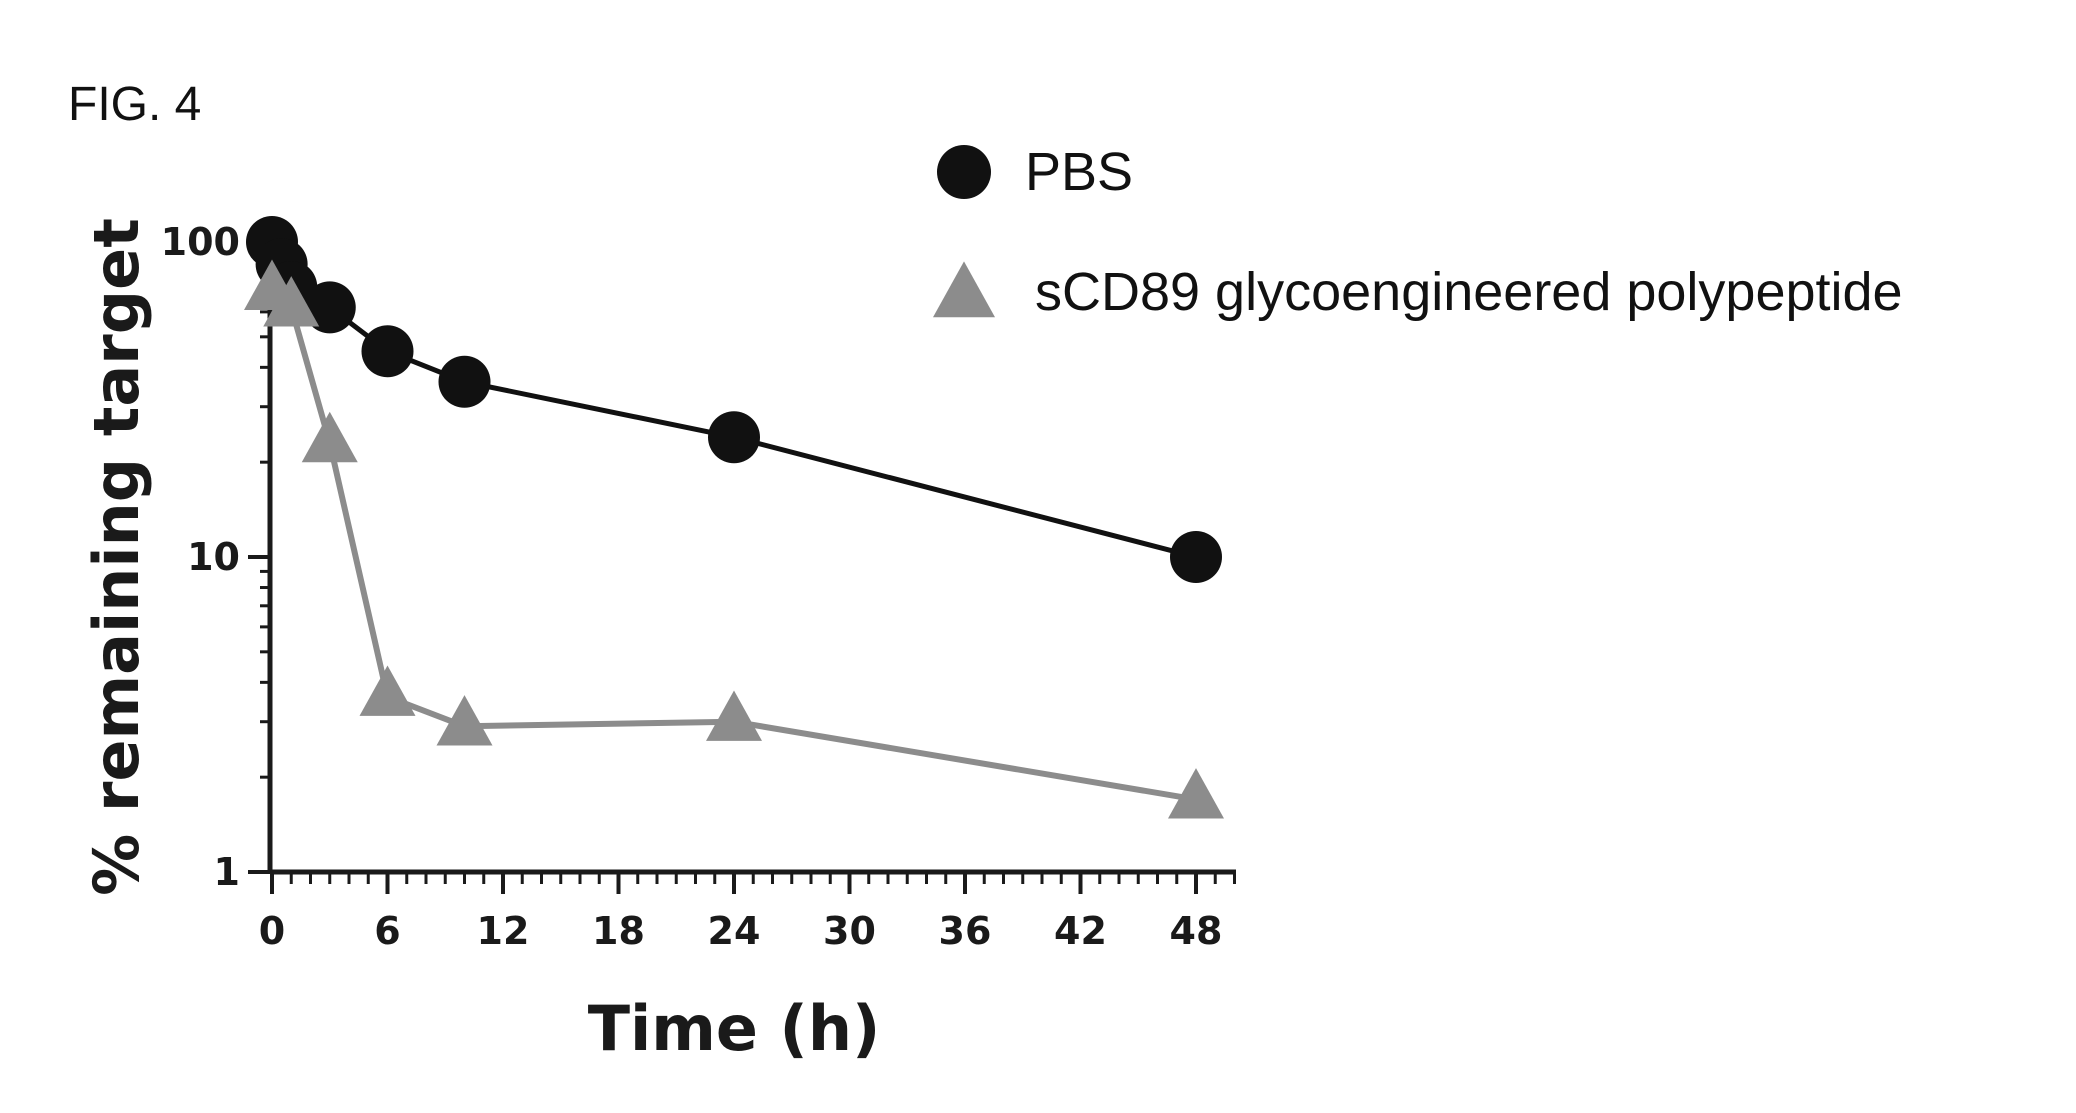  Describe the element at coordinates (849, 931) in the screenshot. I see `x-tick-label: 30` at that location.